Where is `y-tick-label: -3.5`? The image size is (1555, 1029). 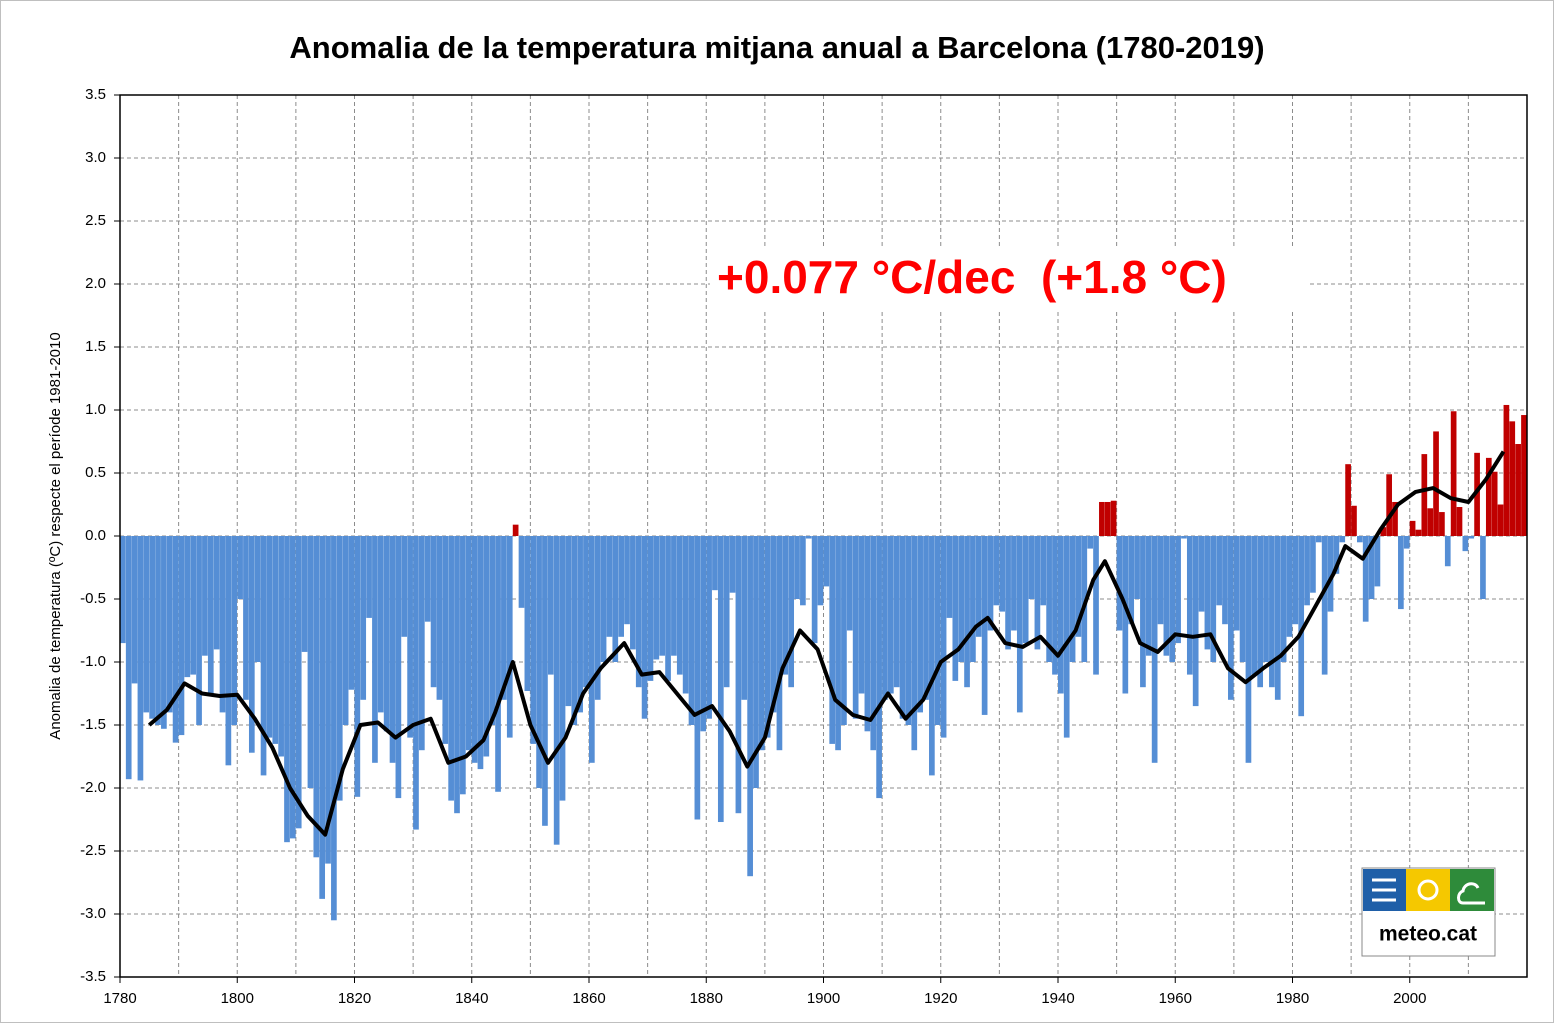 y-tick-label: -3.5 is located at coordinates (93, 976).